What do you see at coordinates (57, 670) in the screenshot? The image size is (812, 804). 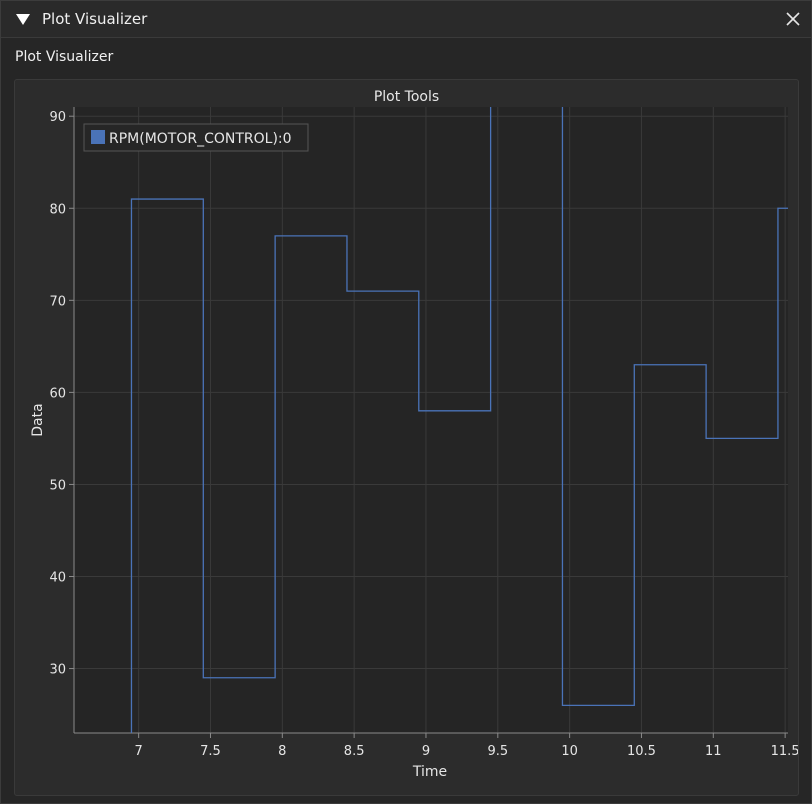 I see `y-tick-label: 30` at bounding box center [57, 670].